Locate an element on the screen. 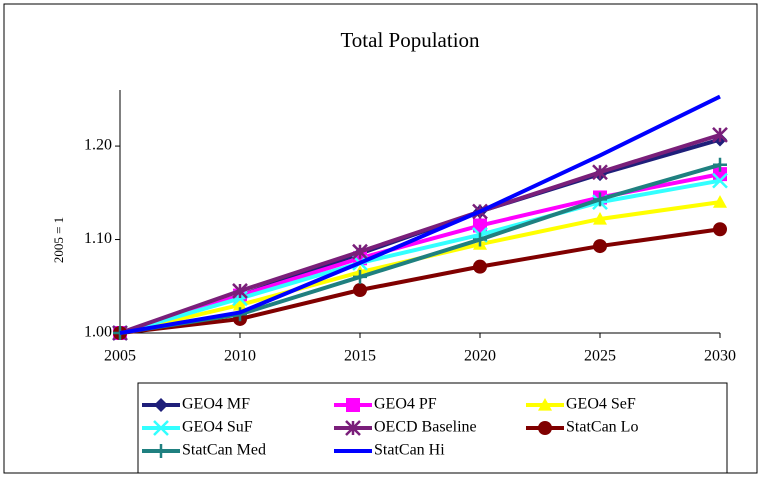 Image resolution: width=762 pixels, height=478 pixels. legend-label: StatCan Med is located at coordinates (224, 450).